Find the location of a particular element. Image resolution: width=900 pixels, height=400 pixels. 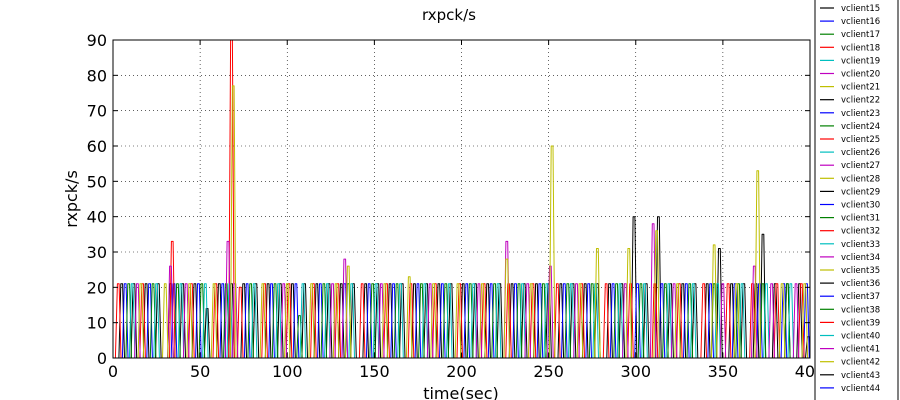

legend-label: vclient33 is located at coordinates (860, 245).